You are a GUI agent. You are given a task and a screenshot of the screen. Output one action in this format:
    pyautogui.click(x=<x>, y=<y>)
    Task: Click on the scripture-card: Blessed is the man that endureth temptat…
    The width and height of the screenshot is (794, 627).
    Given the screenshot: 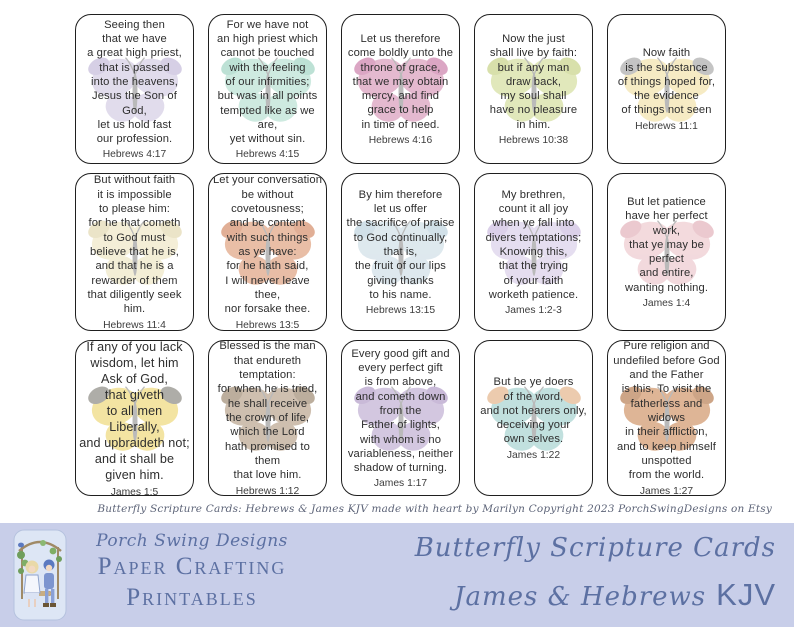 What is the action you would take?
    pyautogui.click(x=267, y=418)
    